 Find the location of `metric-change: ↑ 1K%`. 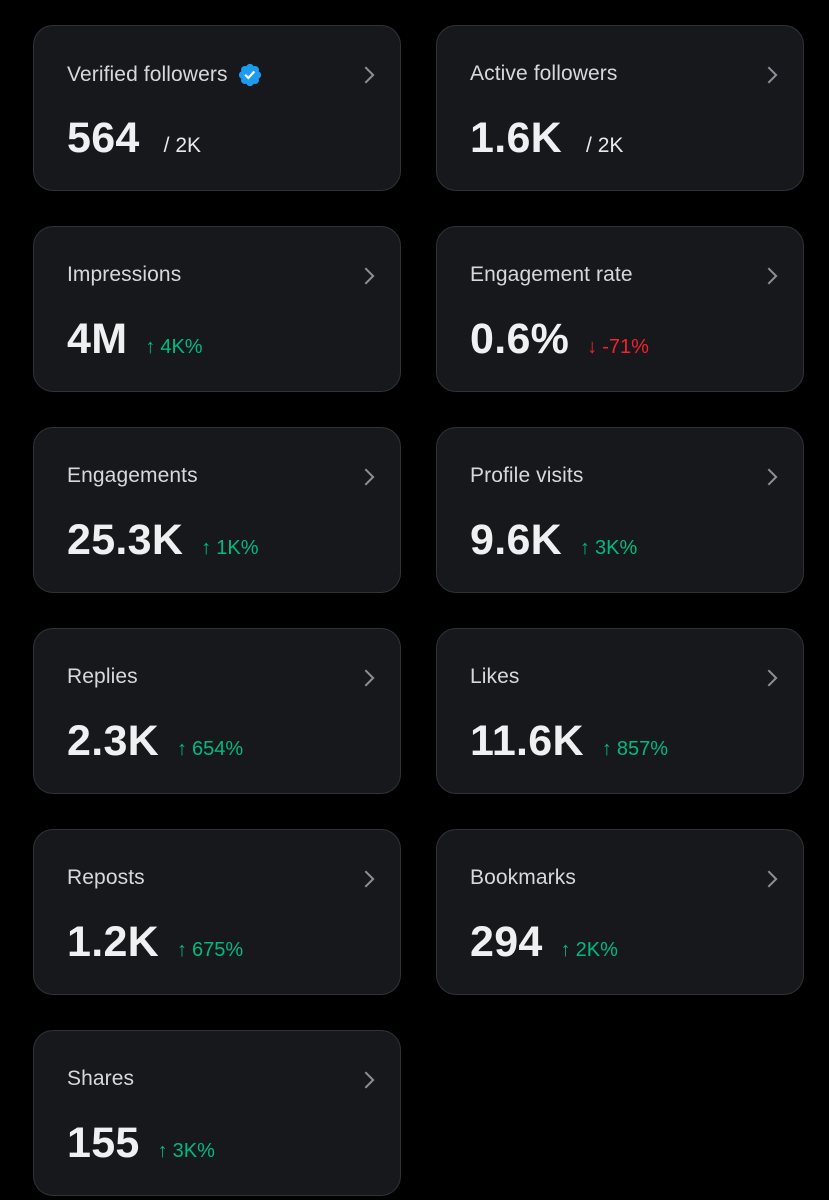

metric-change: ↑ 1K% is located at coordinates (229, 548).